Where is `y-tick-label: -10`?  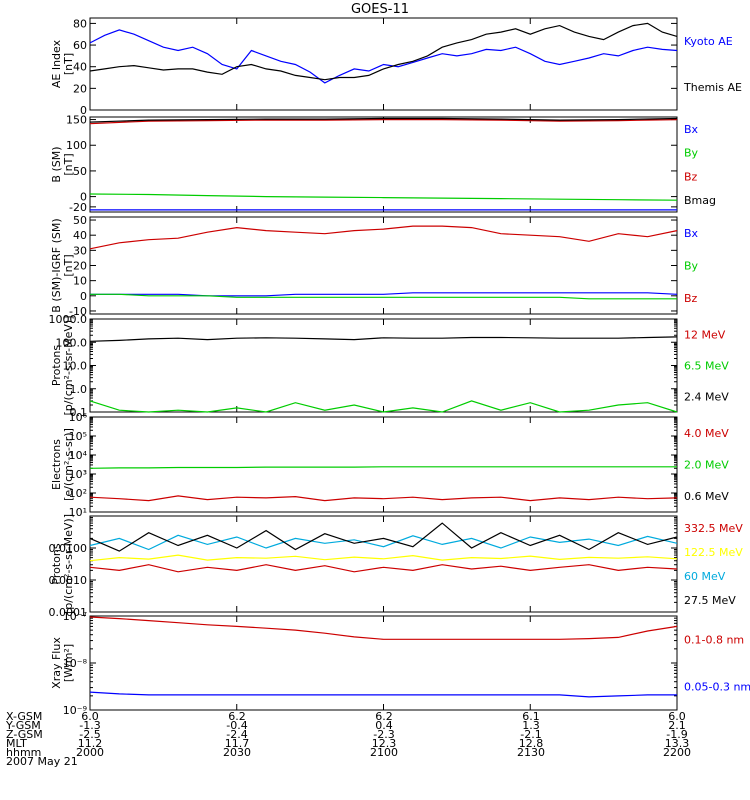 y-tick-label: -10 is located at coordinates (78, 311).